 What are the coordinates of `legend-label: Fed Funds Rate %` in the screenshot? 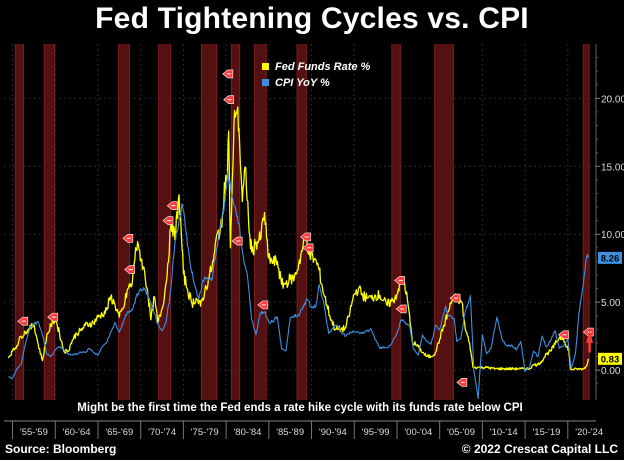 It's located at (323, 67).